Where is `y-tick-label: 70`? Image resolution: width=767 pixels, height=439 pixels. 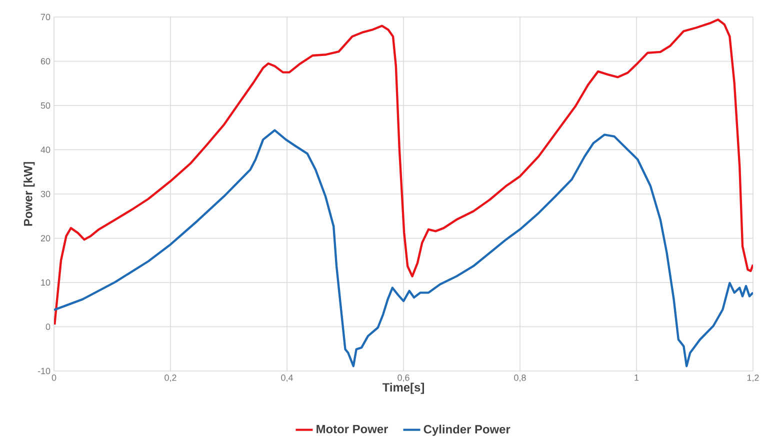
y-tick-label: 70 is located at coordinates (45, 17).